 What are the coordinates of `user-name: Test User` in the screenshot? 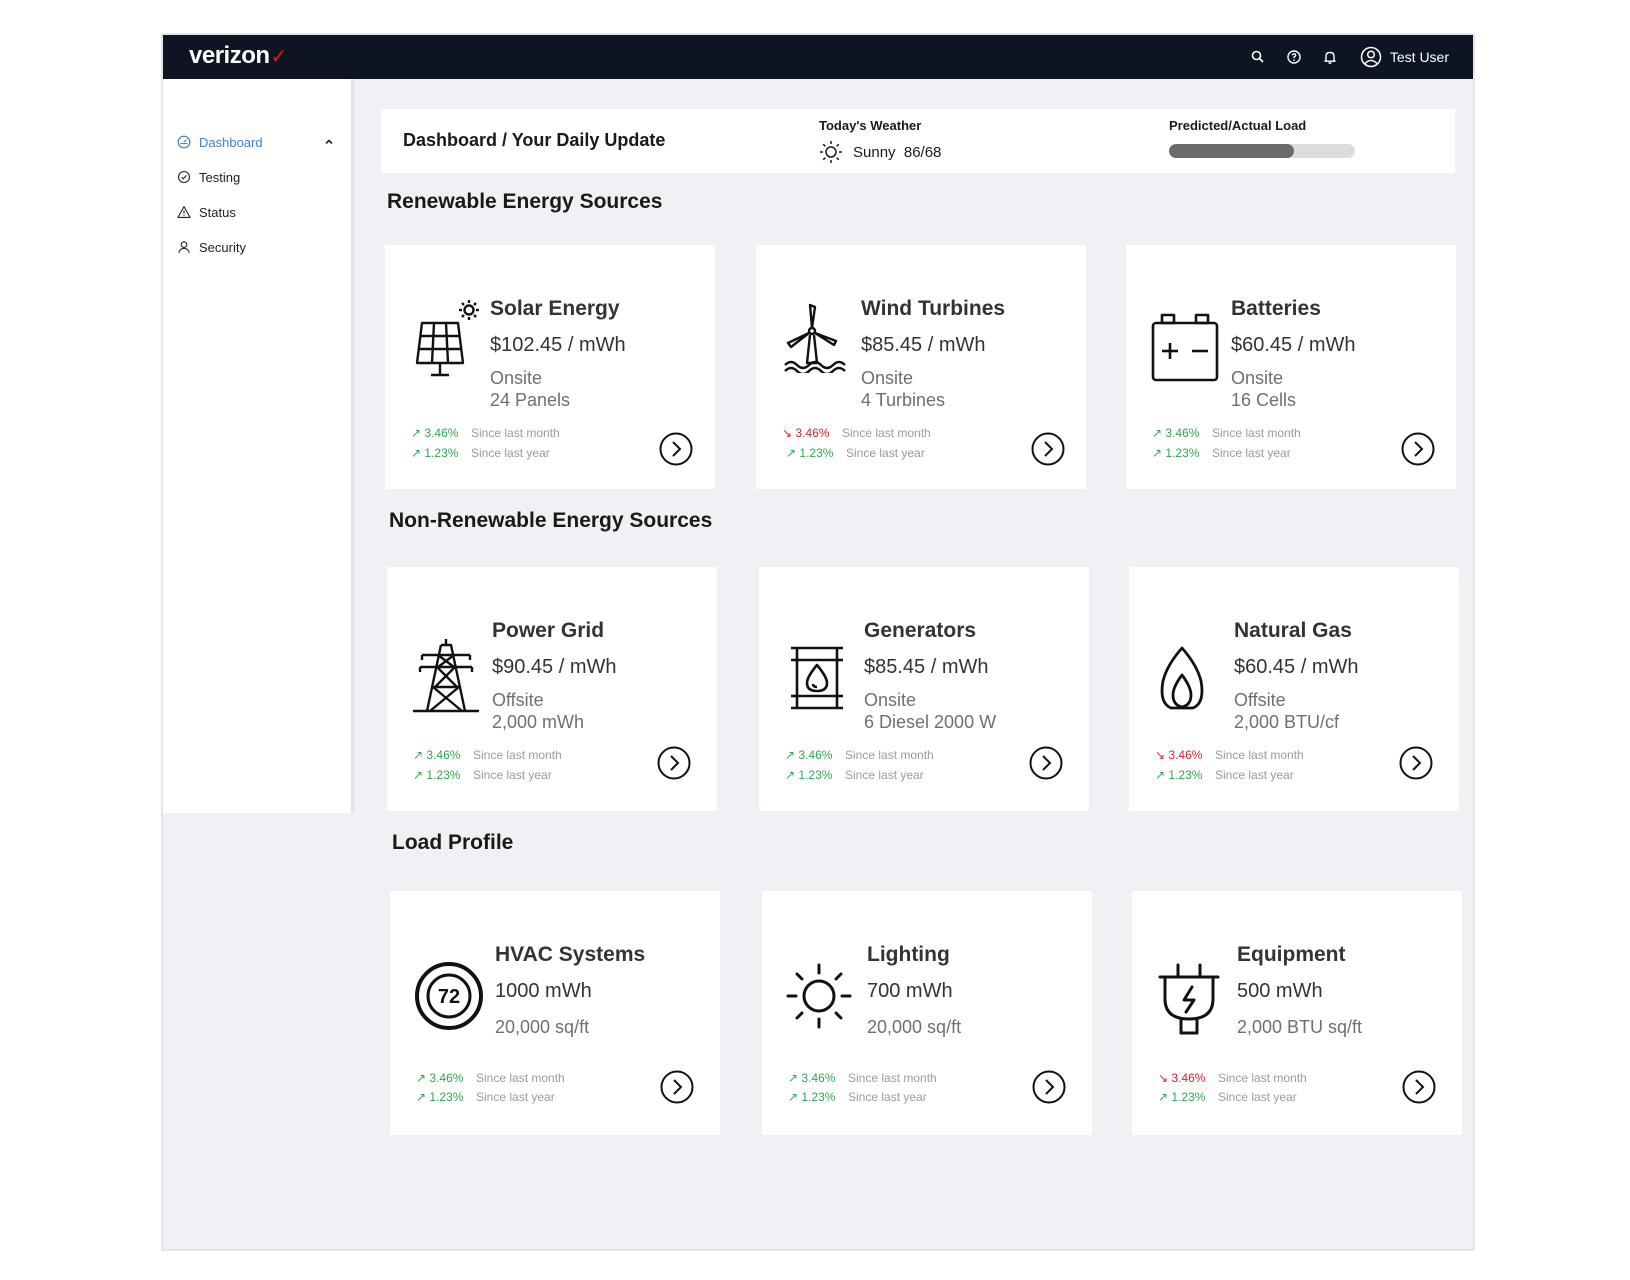 It's located at (1419, 57).